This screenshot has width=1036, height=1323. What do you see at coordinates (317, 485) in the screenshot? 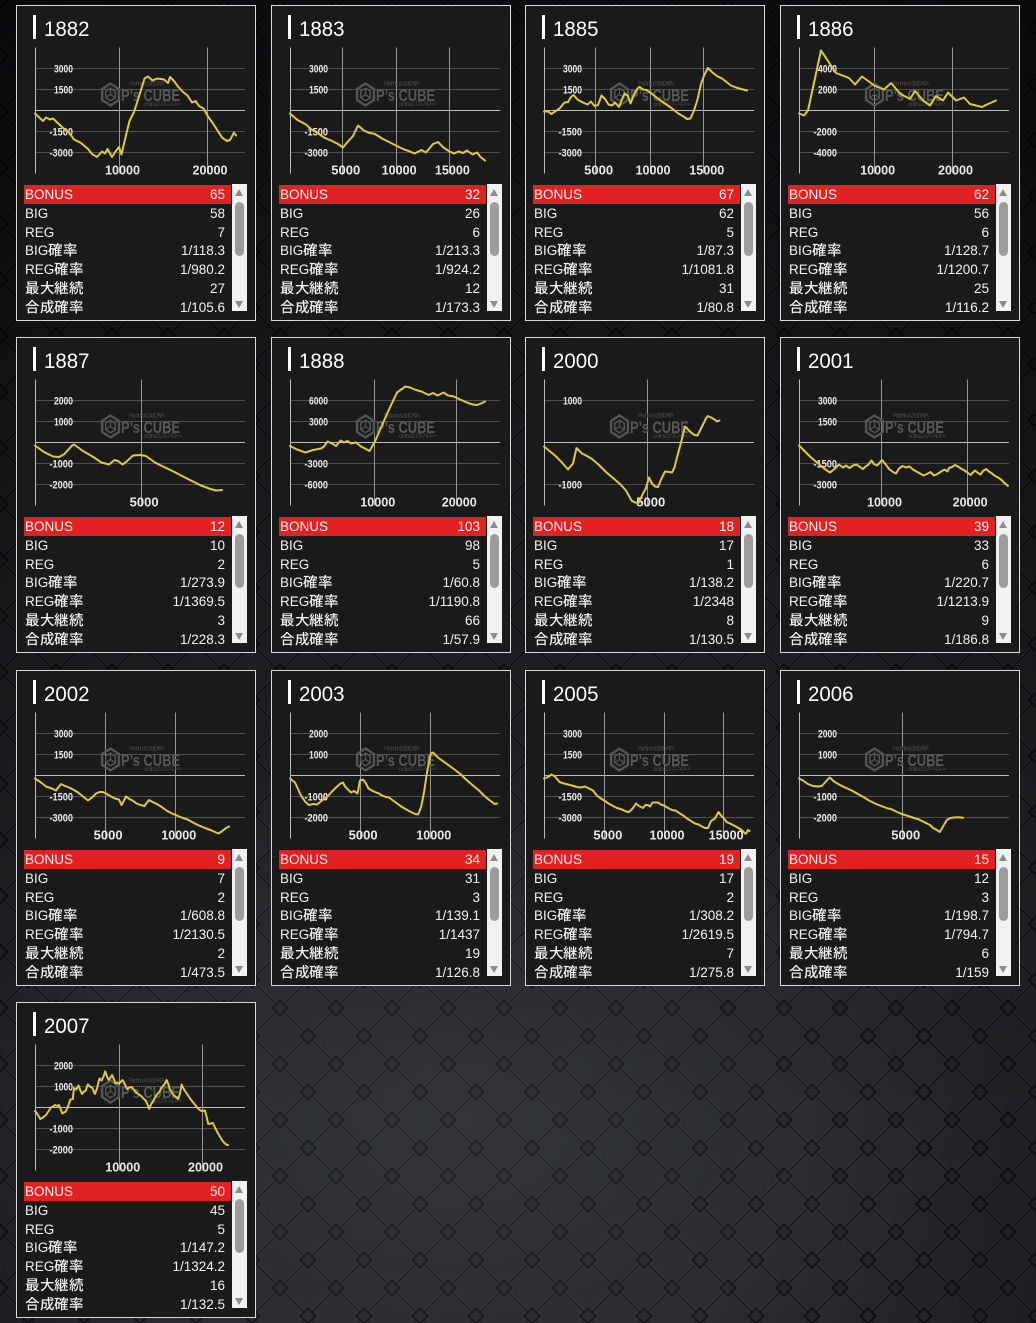
I see `svg-text: -6000` at bounding box center [317, 485].